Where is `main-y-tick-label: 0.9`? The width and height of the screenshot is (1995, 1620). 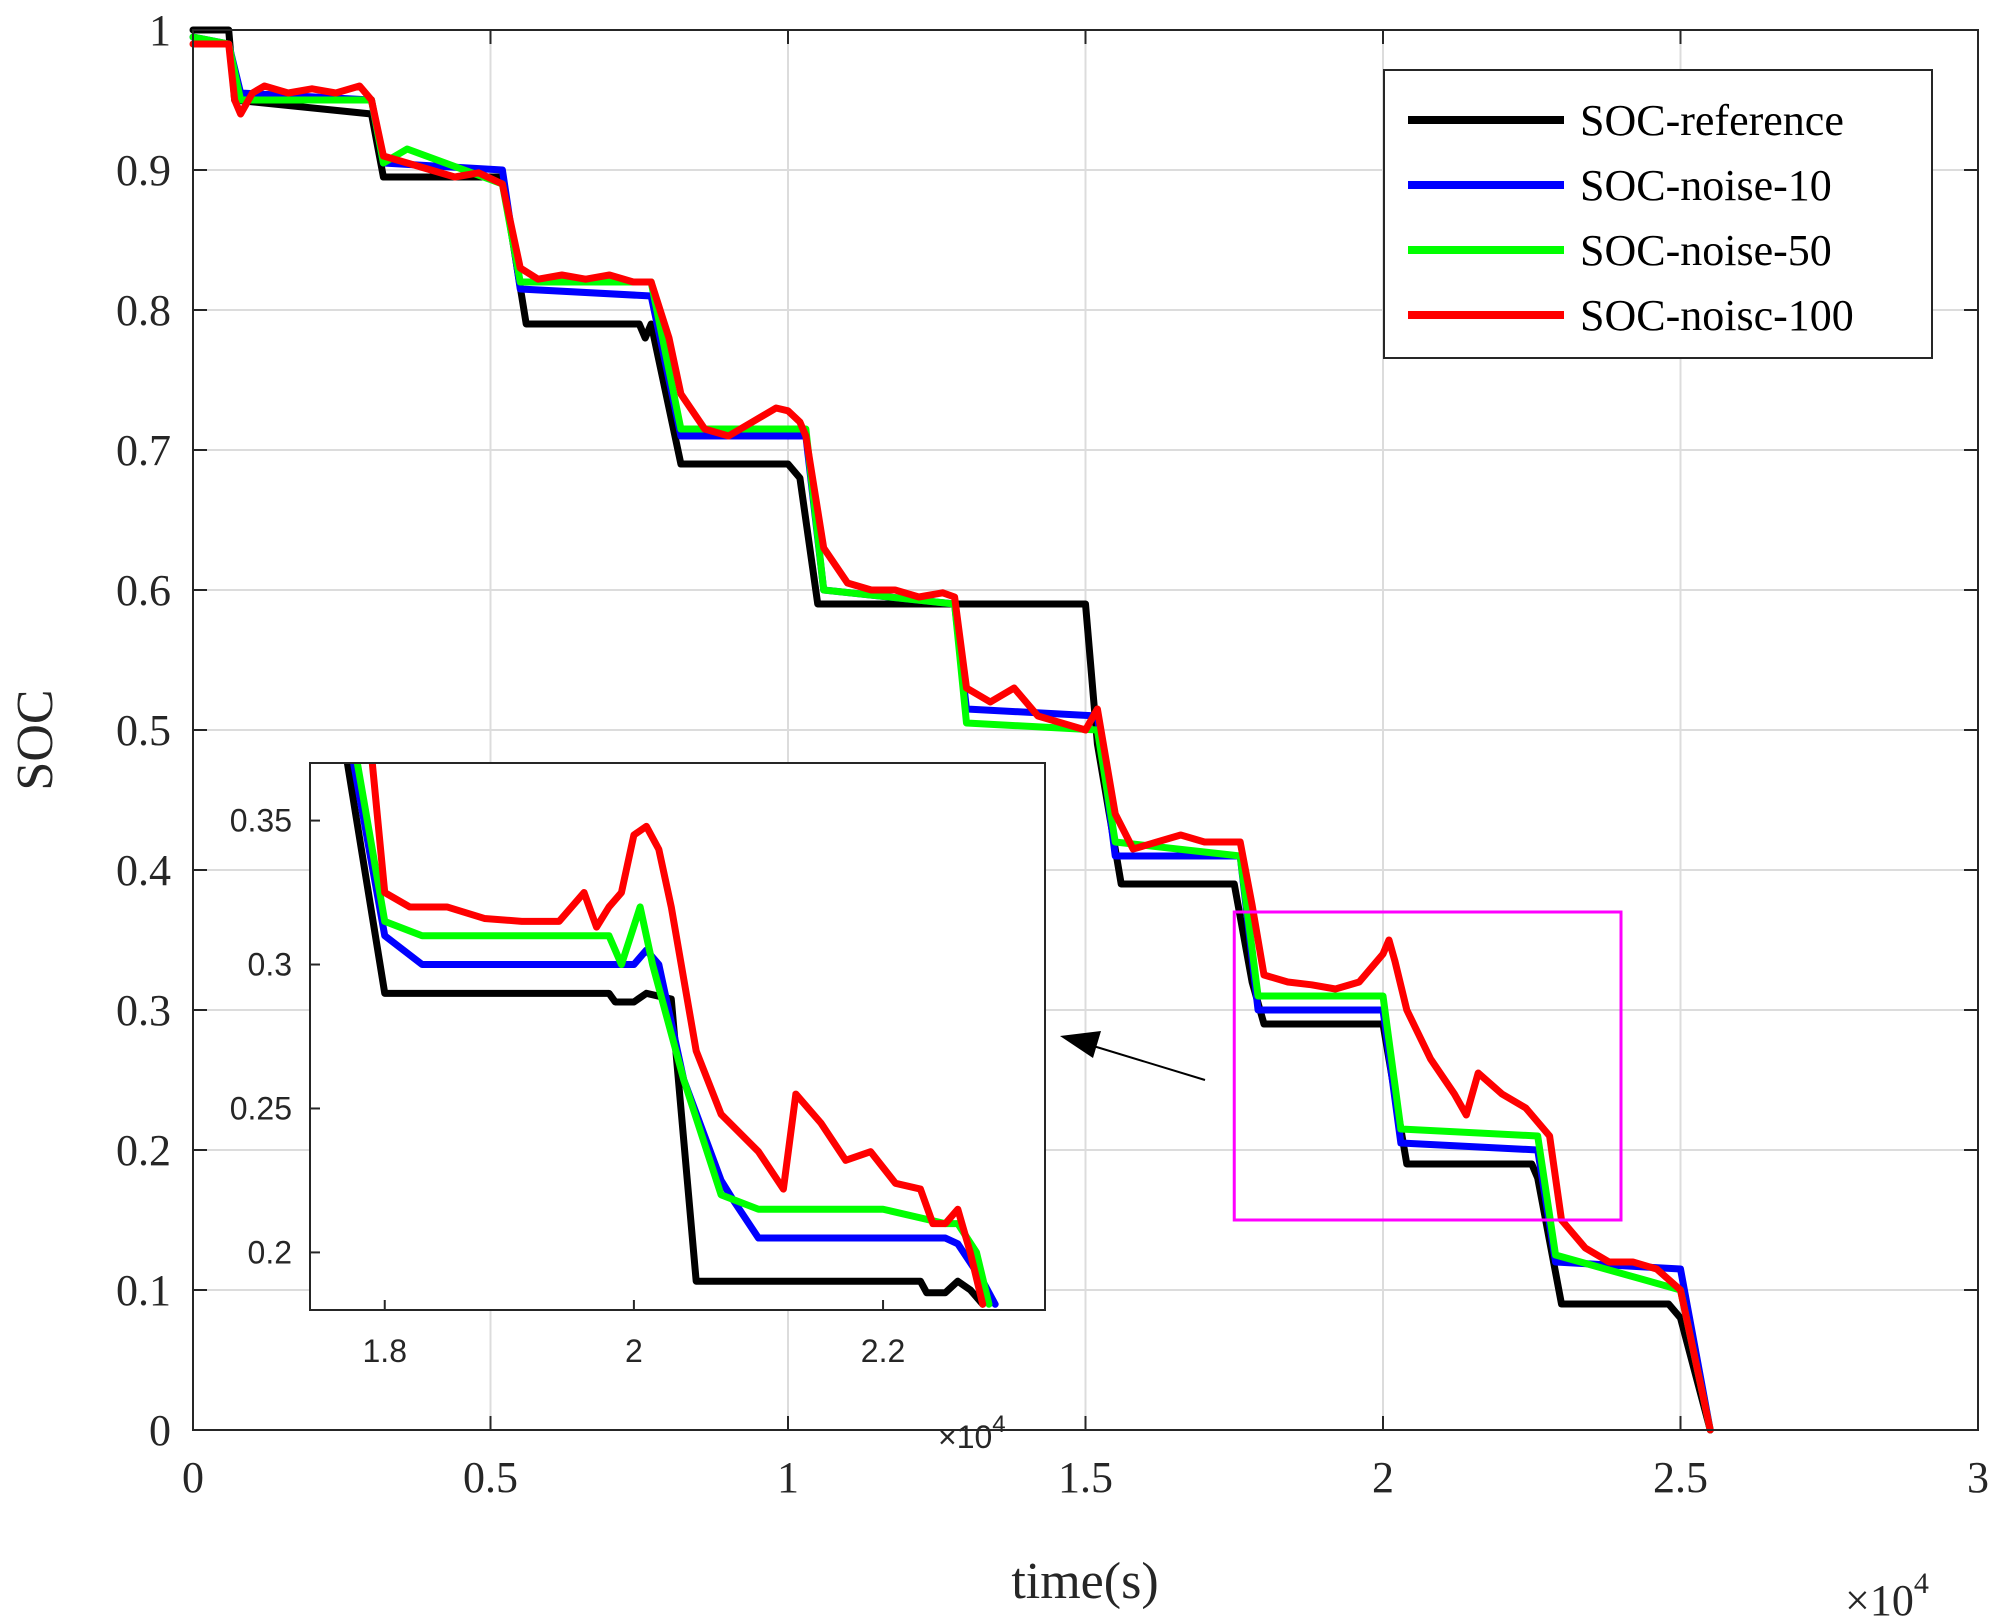
main-y-tick-label: 0.9 is located at coordinates (143, 170).